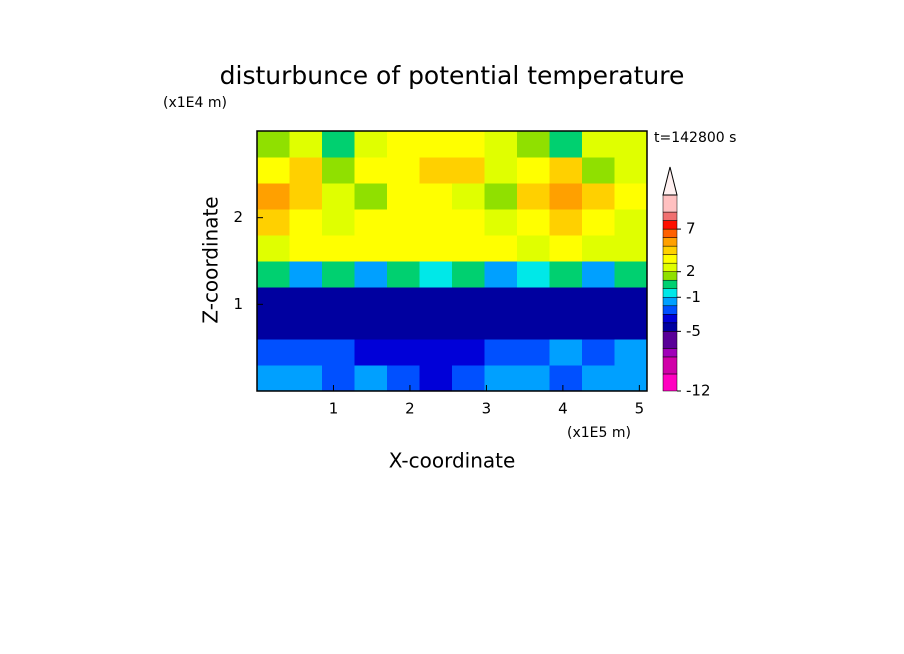  Describe the element at coordinates (691, 271) in the screenshot. I see `colorbar-tick-label: 2` at that location.